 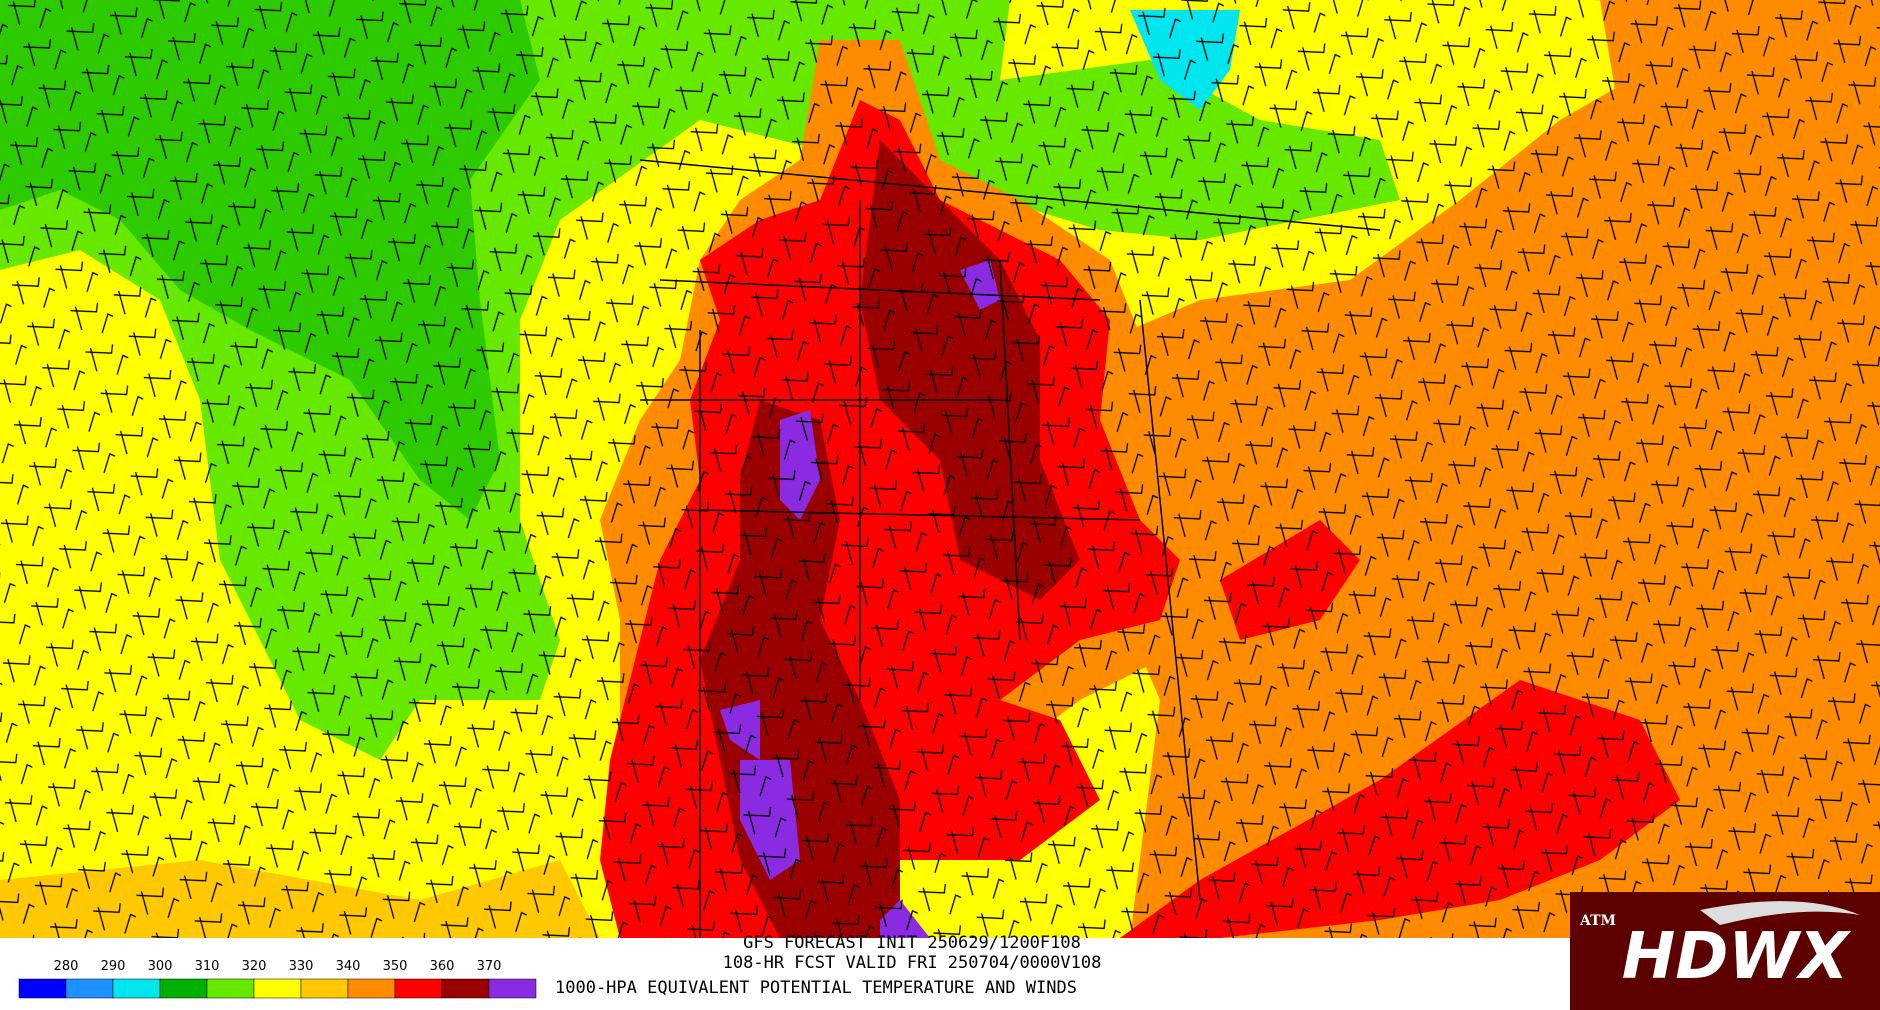 I want to click on colorbar-tick-label: 310, so click(x=207, y=966).